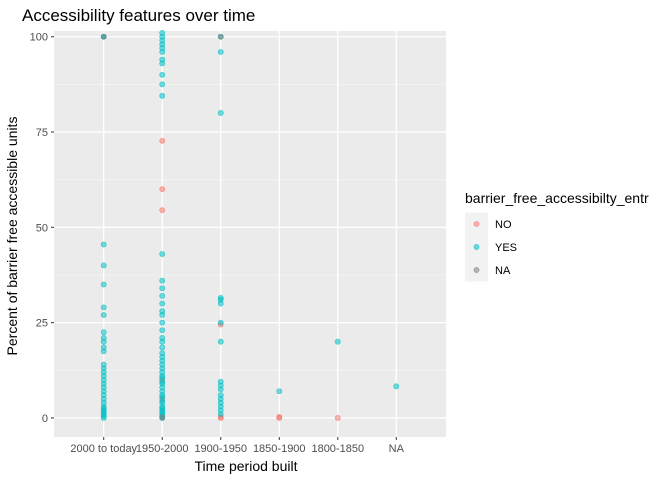  I want to click on y-tick-label: 50, so click(42, 228).